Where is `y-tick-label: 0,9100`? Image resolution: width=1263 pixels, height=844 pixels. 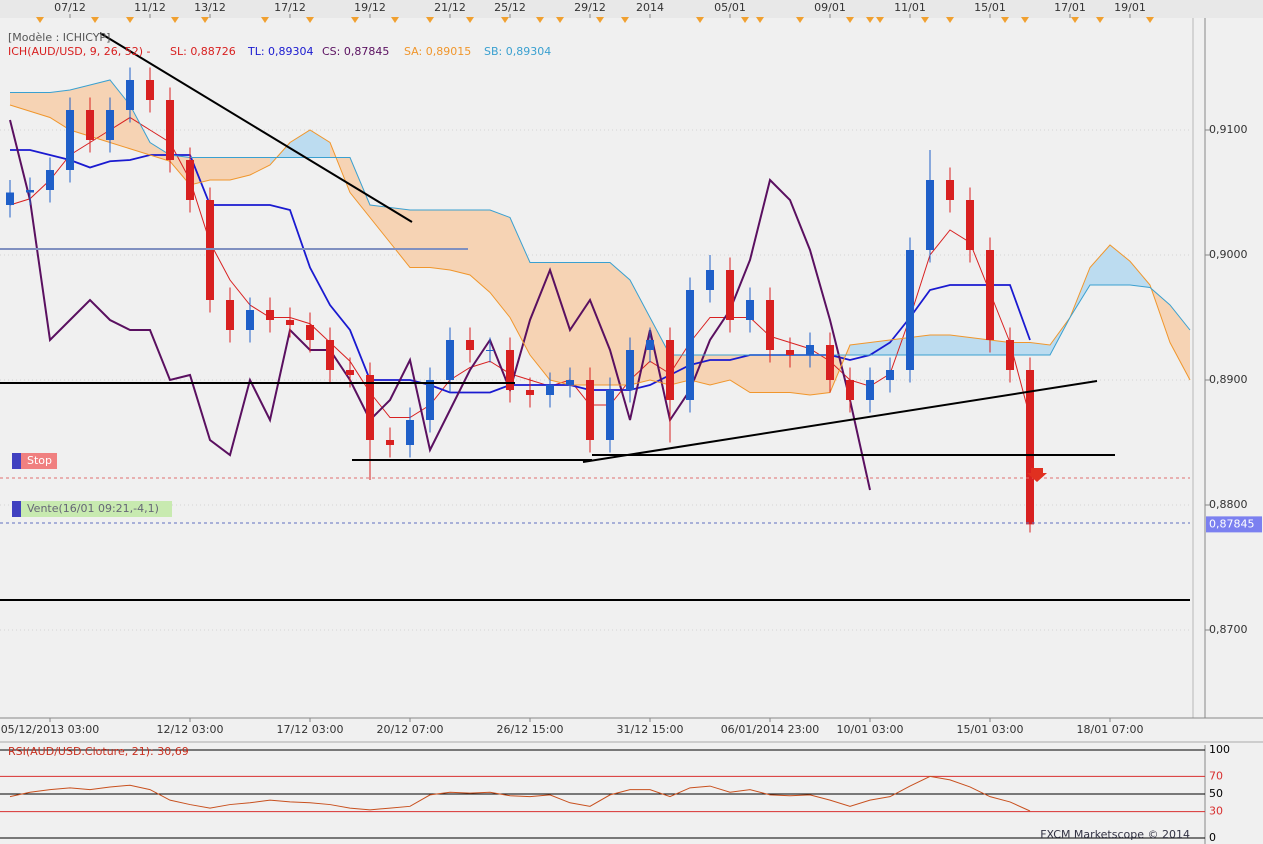
y-tick-label: 0,9100 is located at coordinates (1228, 129).